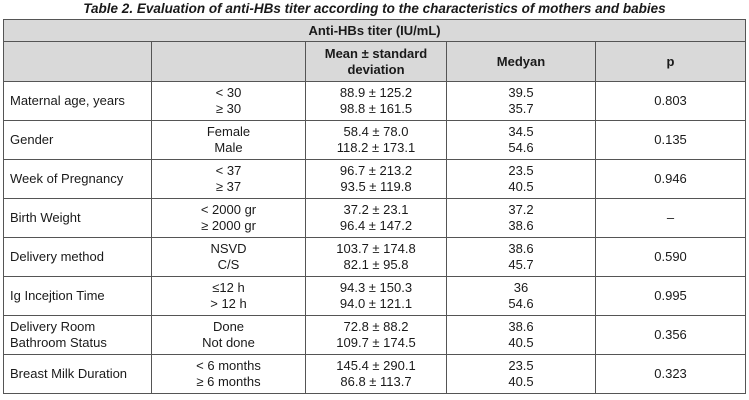  Describe the element at coordinates (228, 108) in the screenshot. I see `category-2: ≥ 30` at that location.